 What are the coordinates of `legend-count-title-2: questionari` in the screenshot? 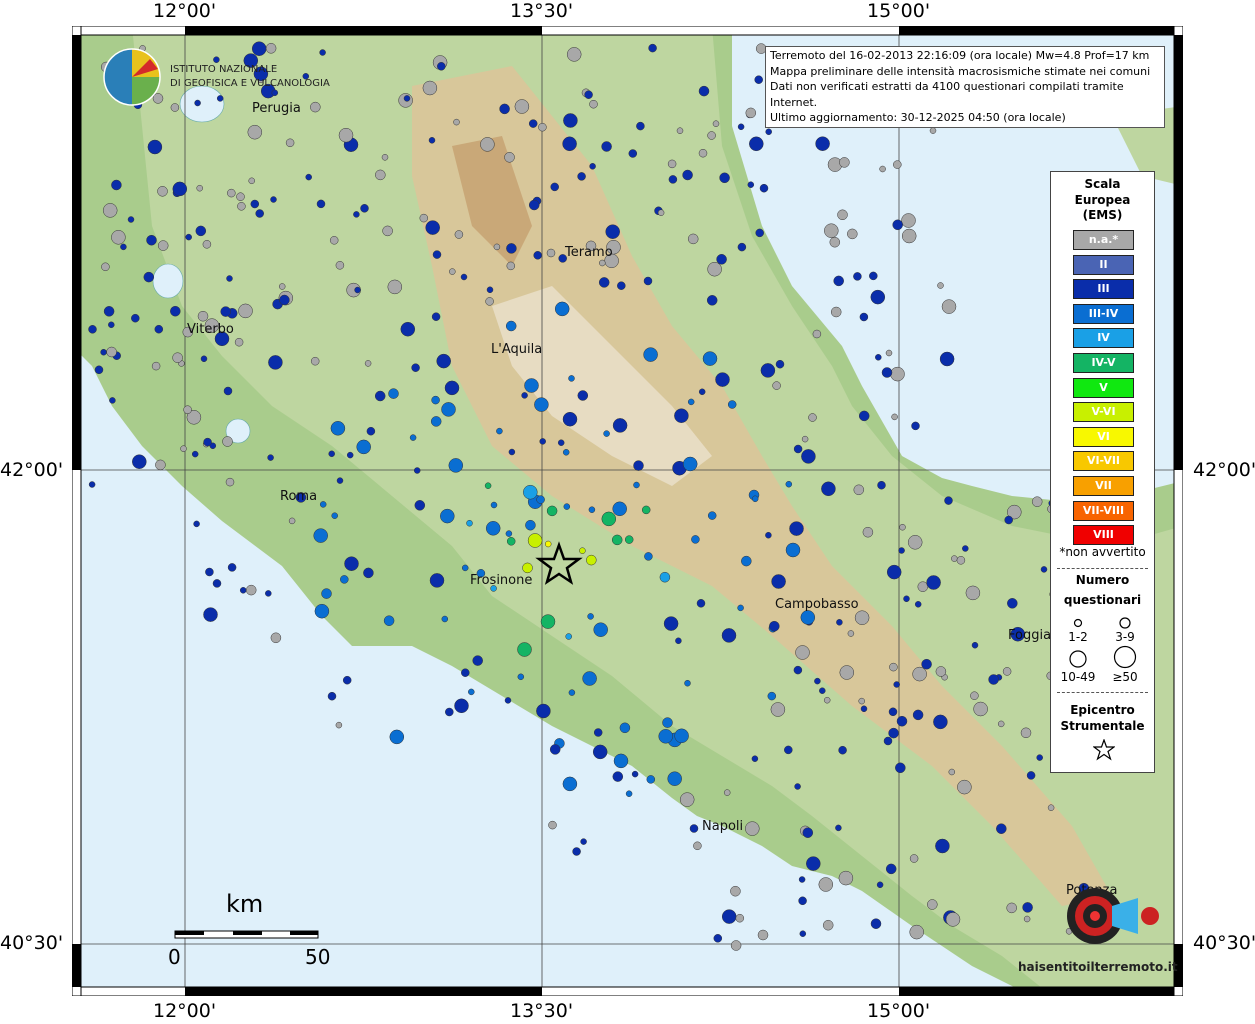 It's located at (1102, 600).